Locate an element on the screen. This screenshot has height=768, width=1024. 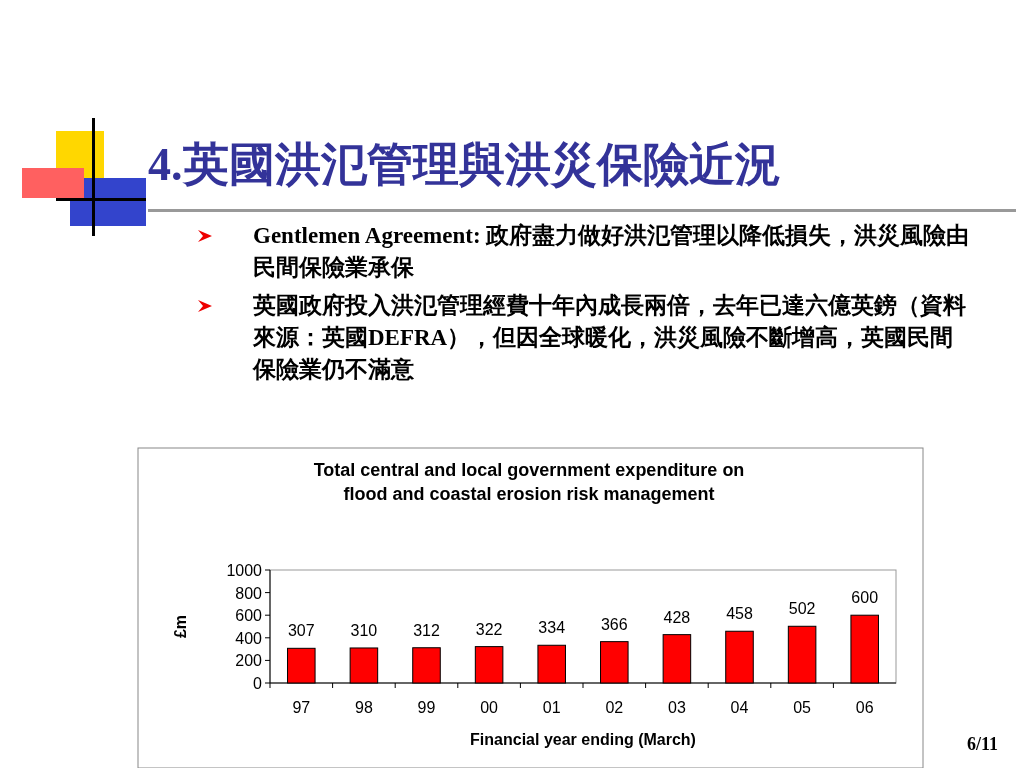
x-tick-label: 99 is located at coordinates (426, 707).